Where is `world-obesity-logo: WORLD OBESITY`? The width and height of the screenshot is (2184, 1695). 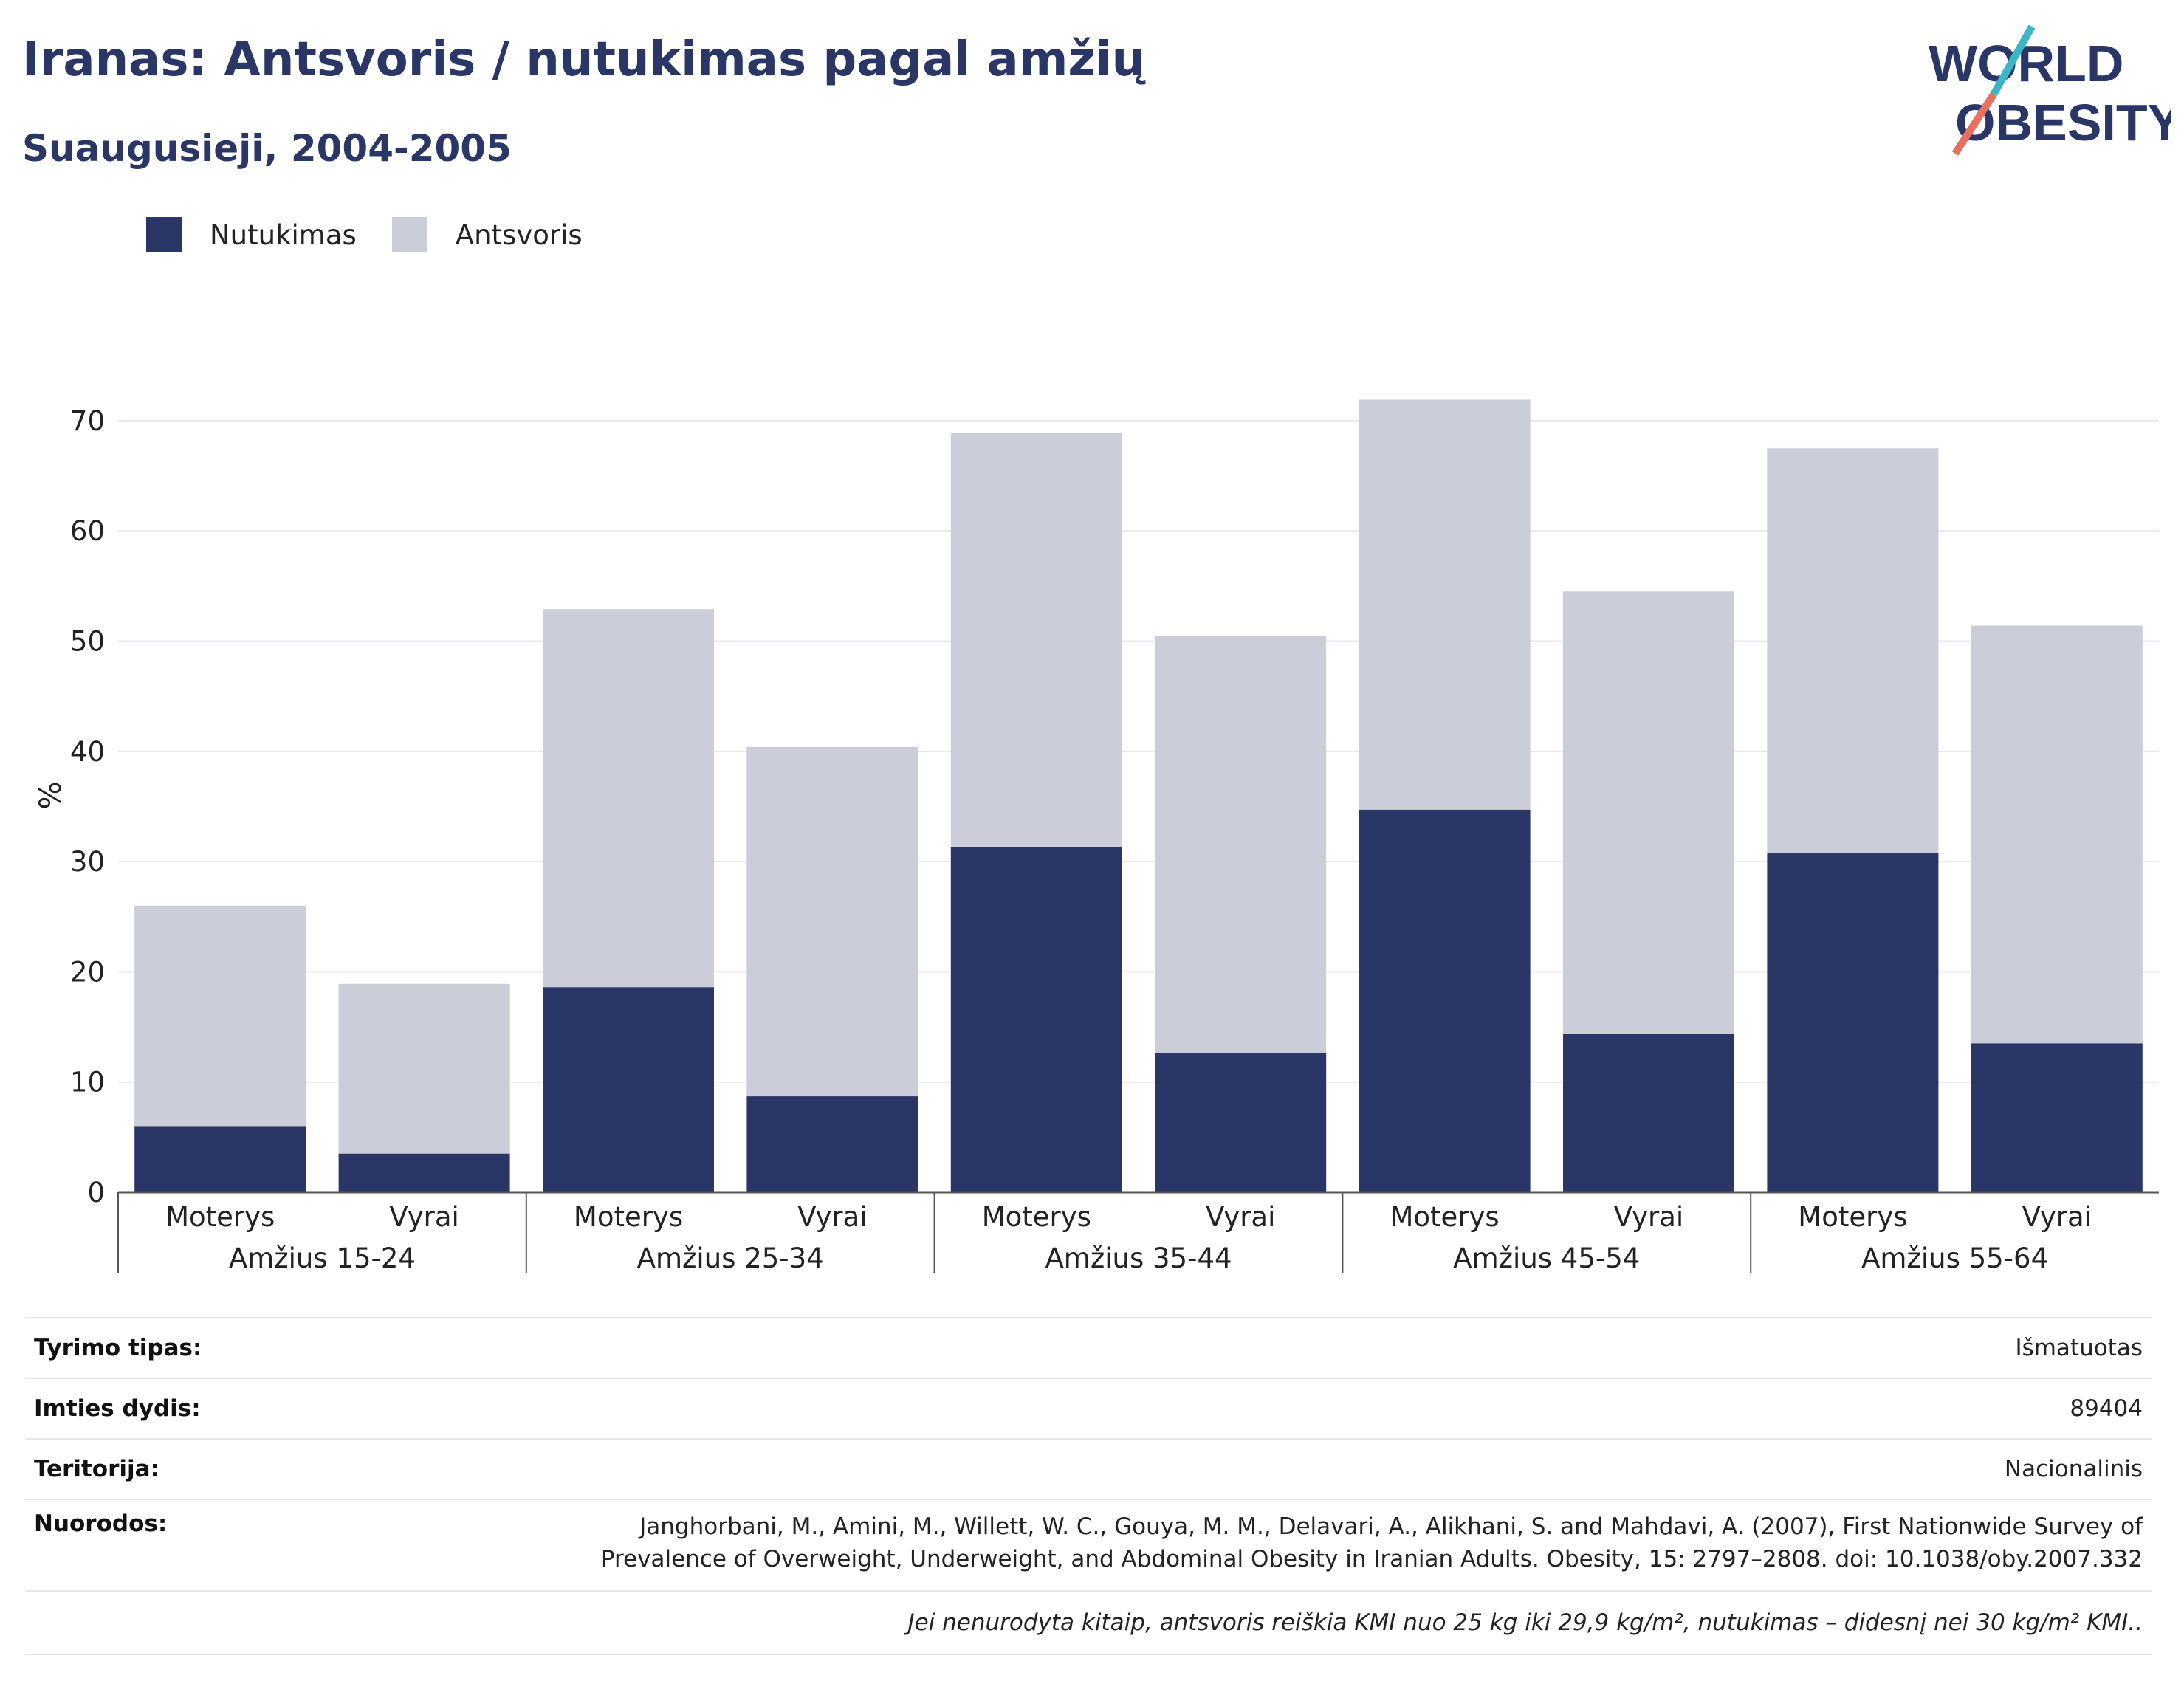 world-obesity-logo: WORLD OBESITY is located at coordinates (2050, 90).